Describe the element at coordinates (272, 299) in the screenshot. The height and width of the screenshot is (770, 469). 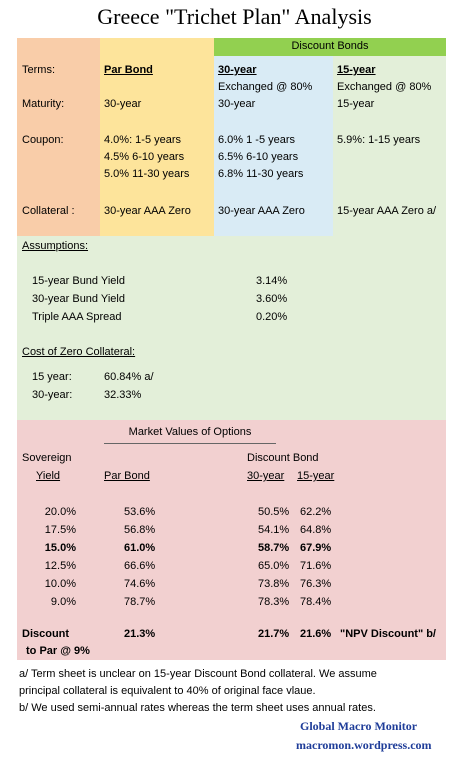
I see `assumption-value: 3.60%` at that location.